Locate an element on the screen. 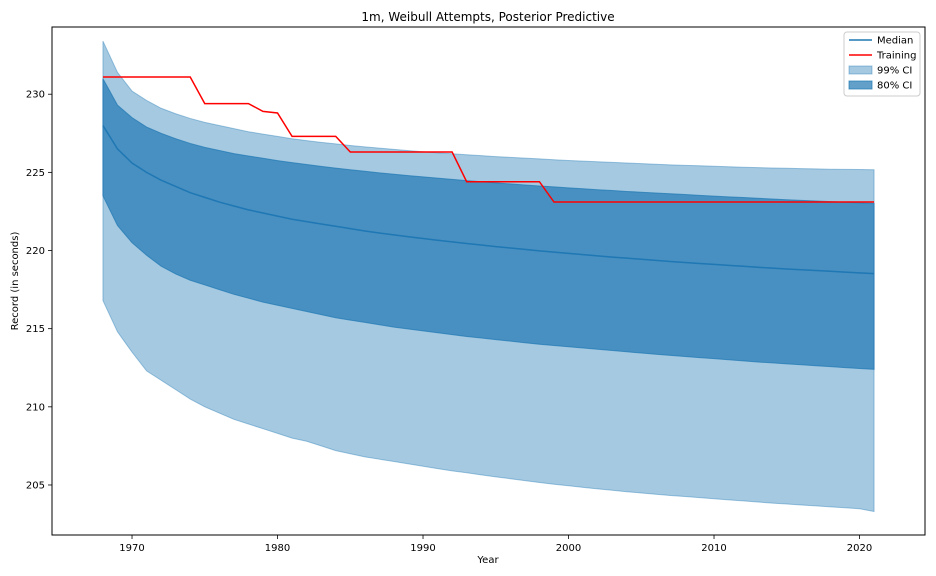  x-tick-label: 1970 is located at coordinates (131, 548).